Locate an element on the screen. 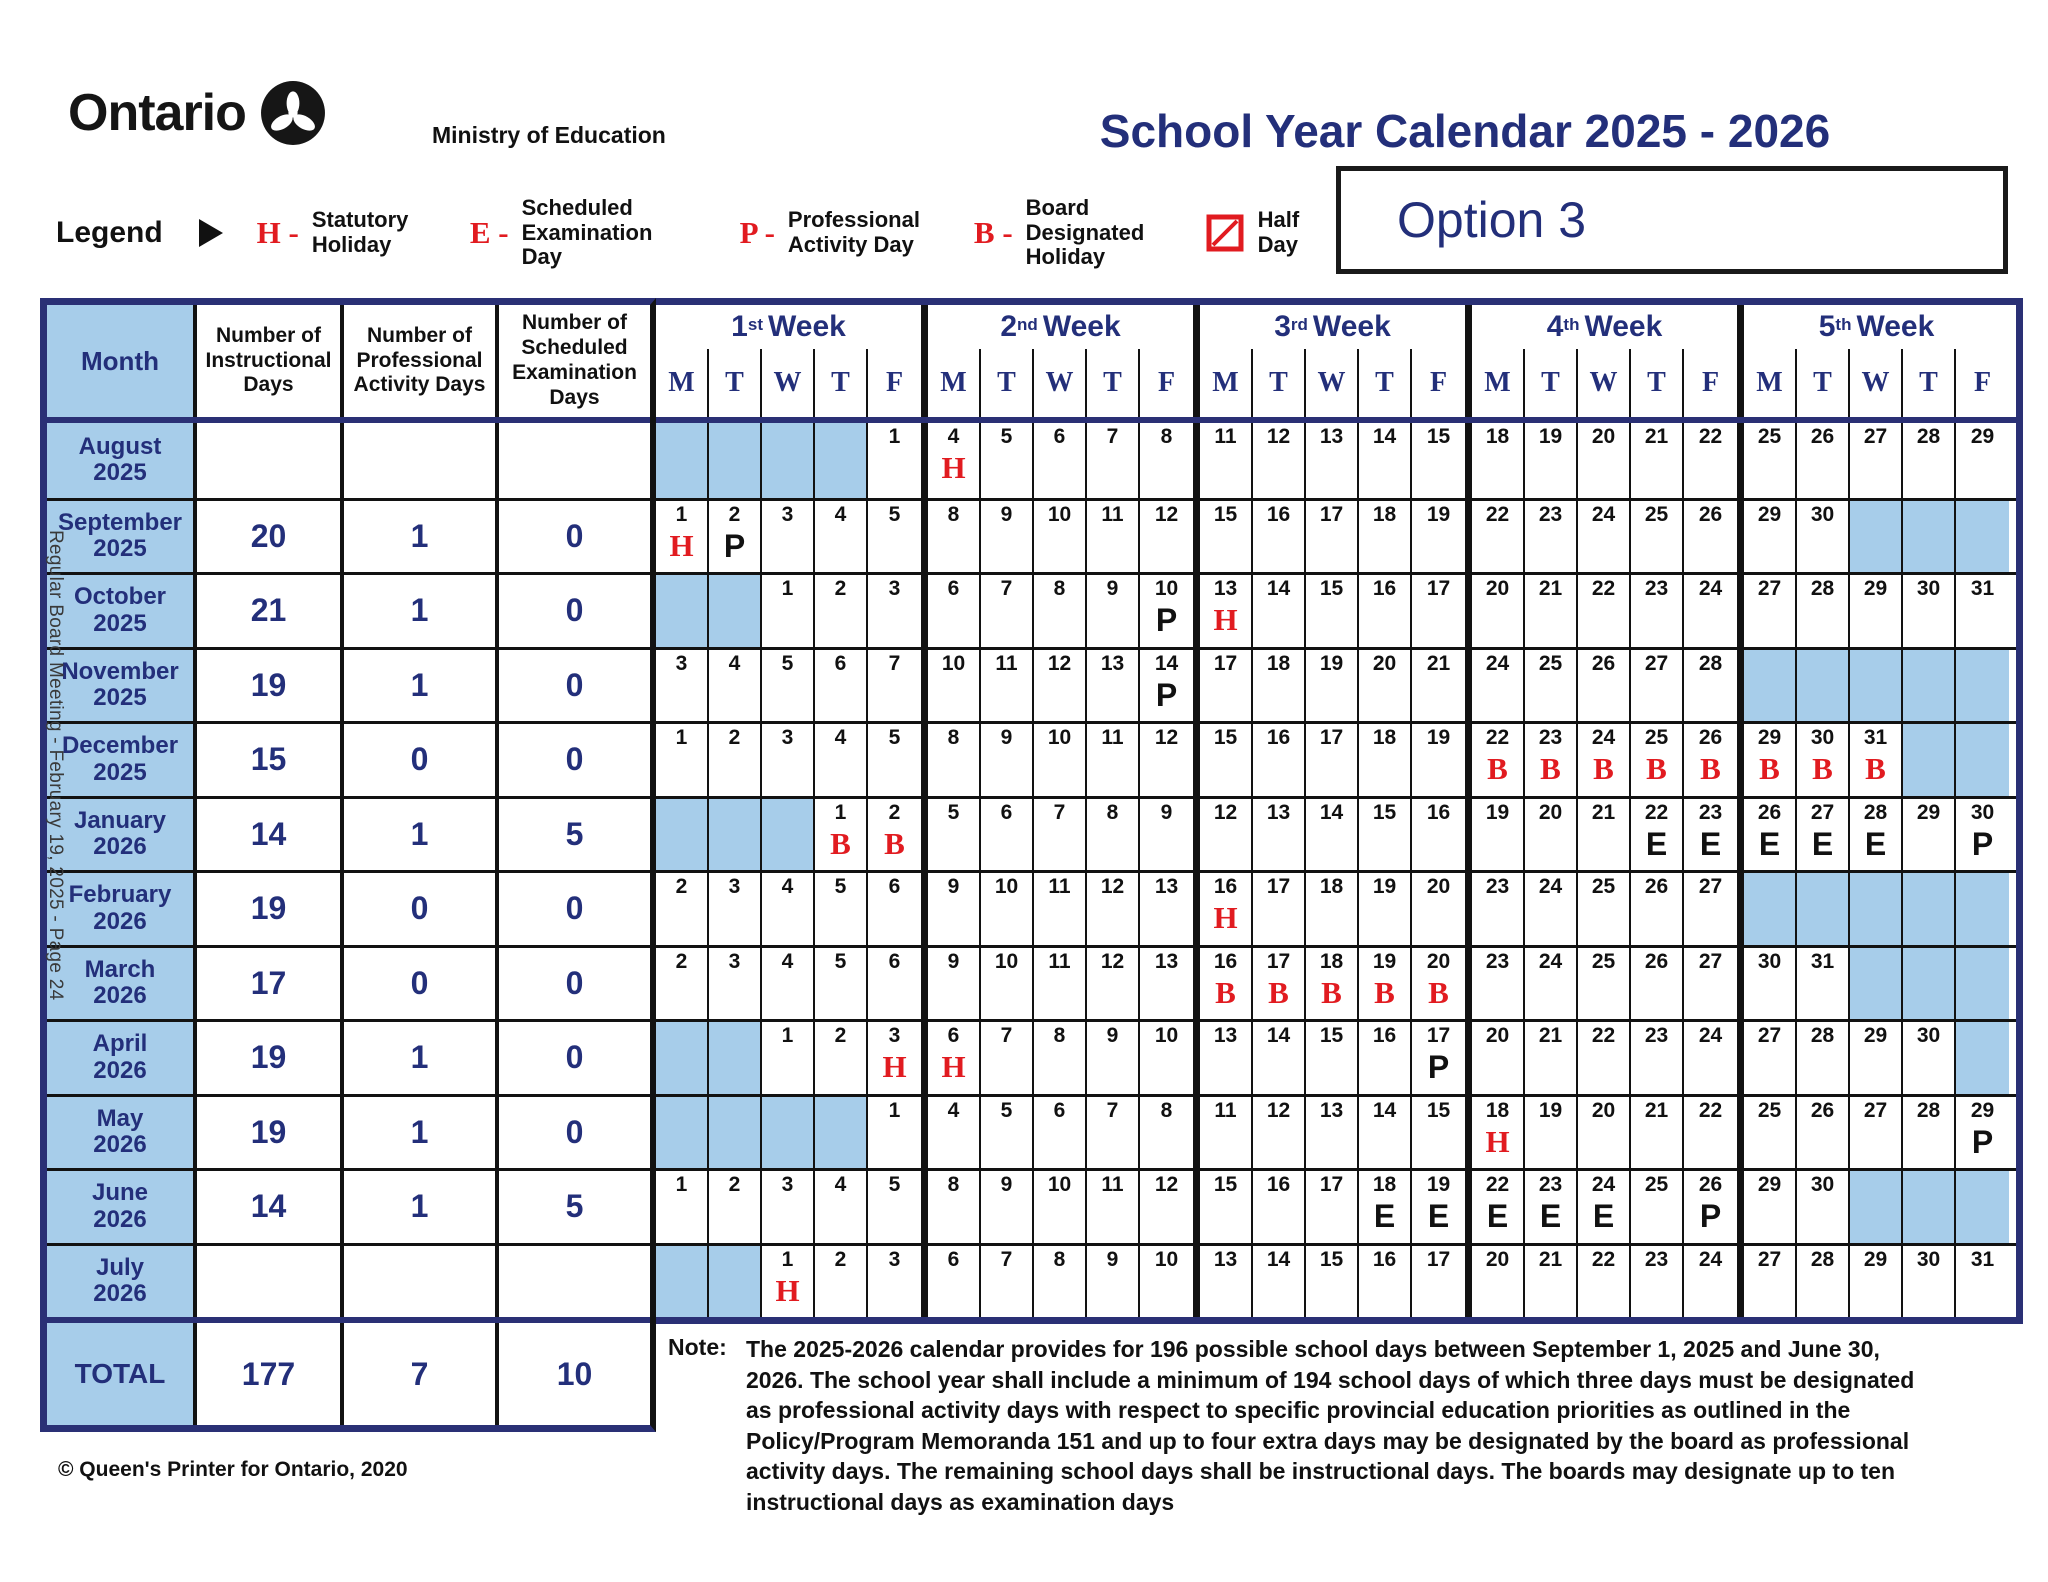 This screenshot has width=2048, height=1582. day-cell: 19 E is located at coordinates (1438, 1207).